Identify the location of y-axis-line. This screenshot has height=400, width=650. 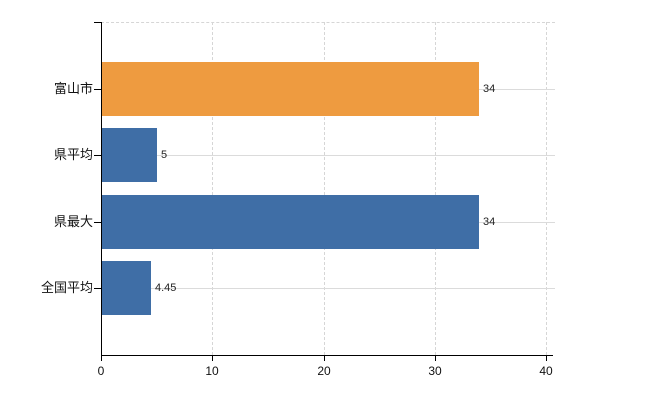
(101, 188).